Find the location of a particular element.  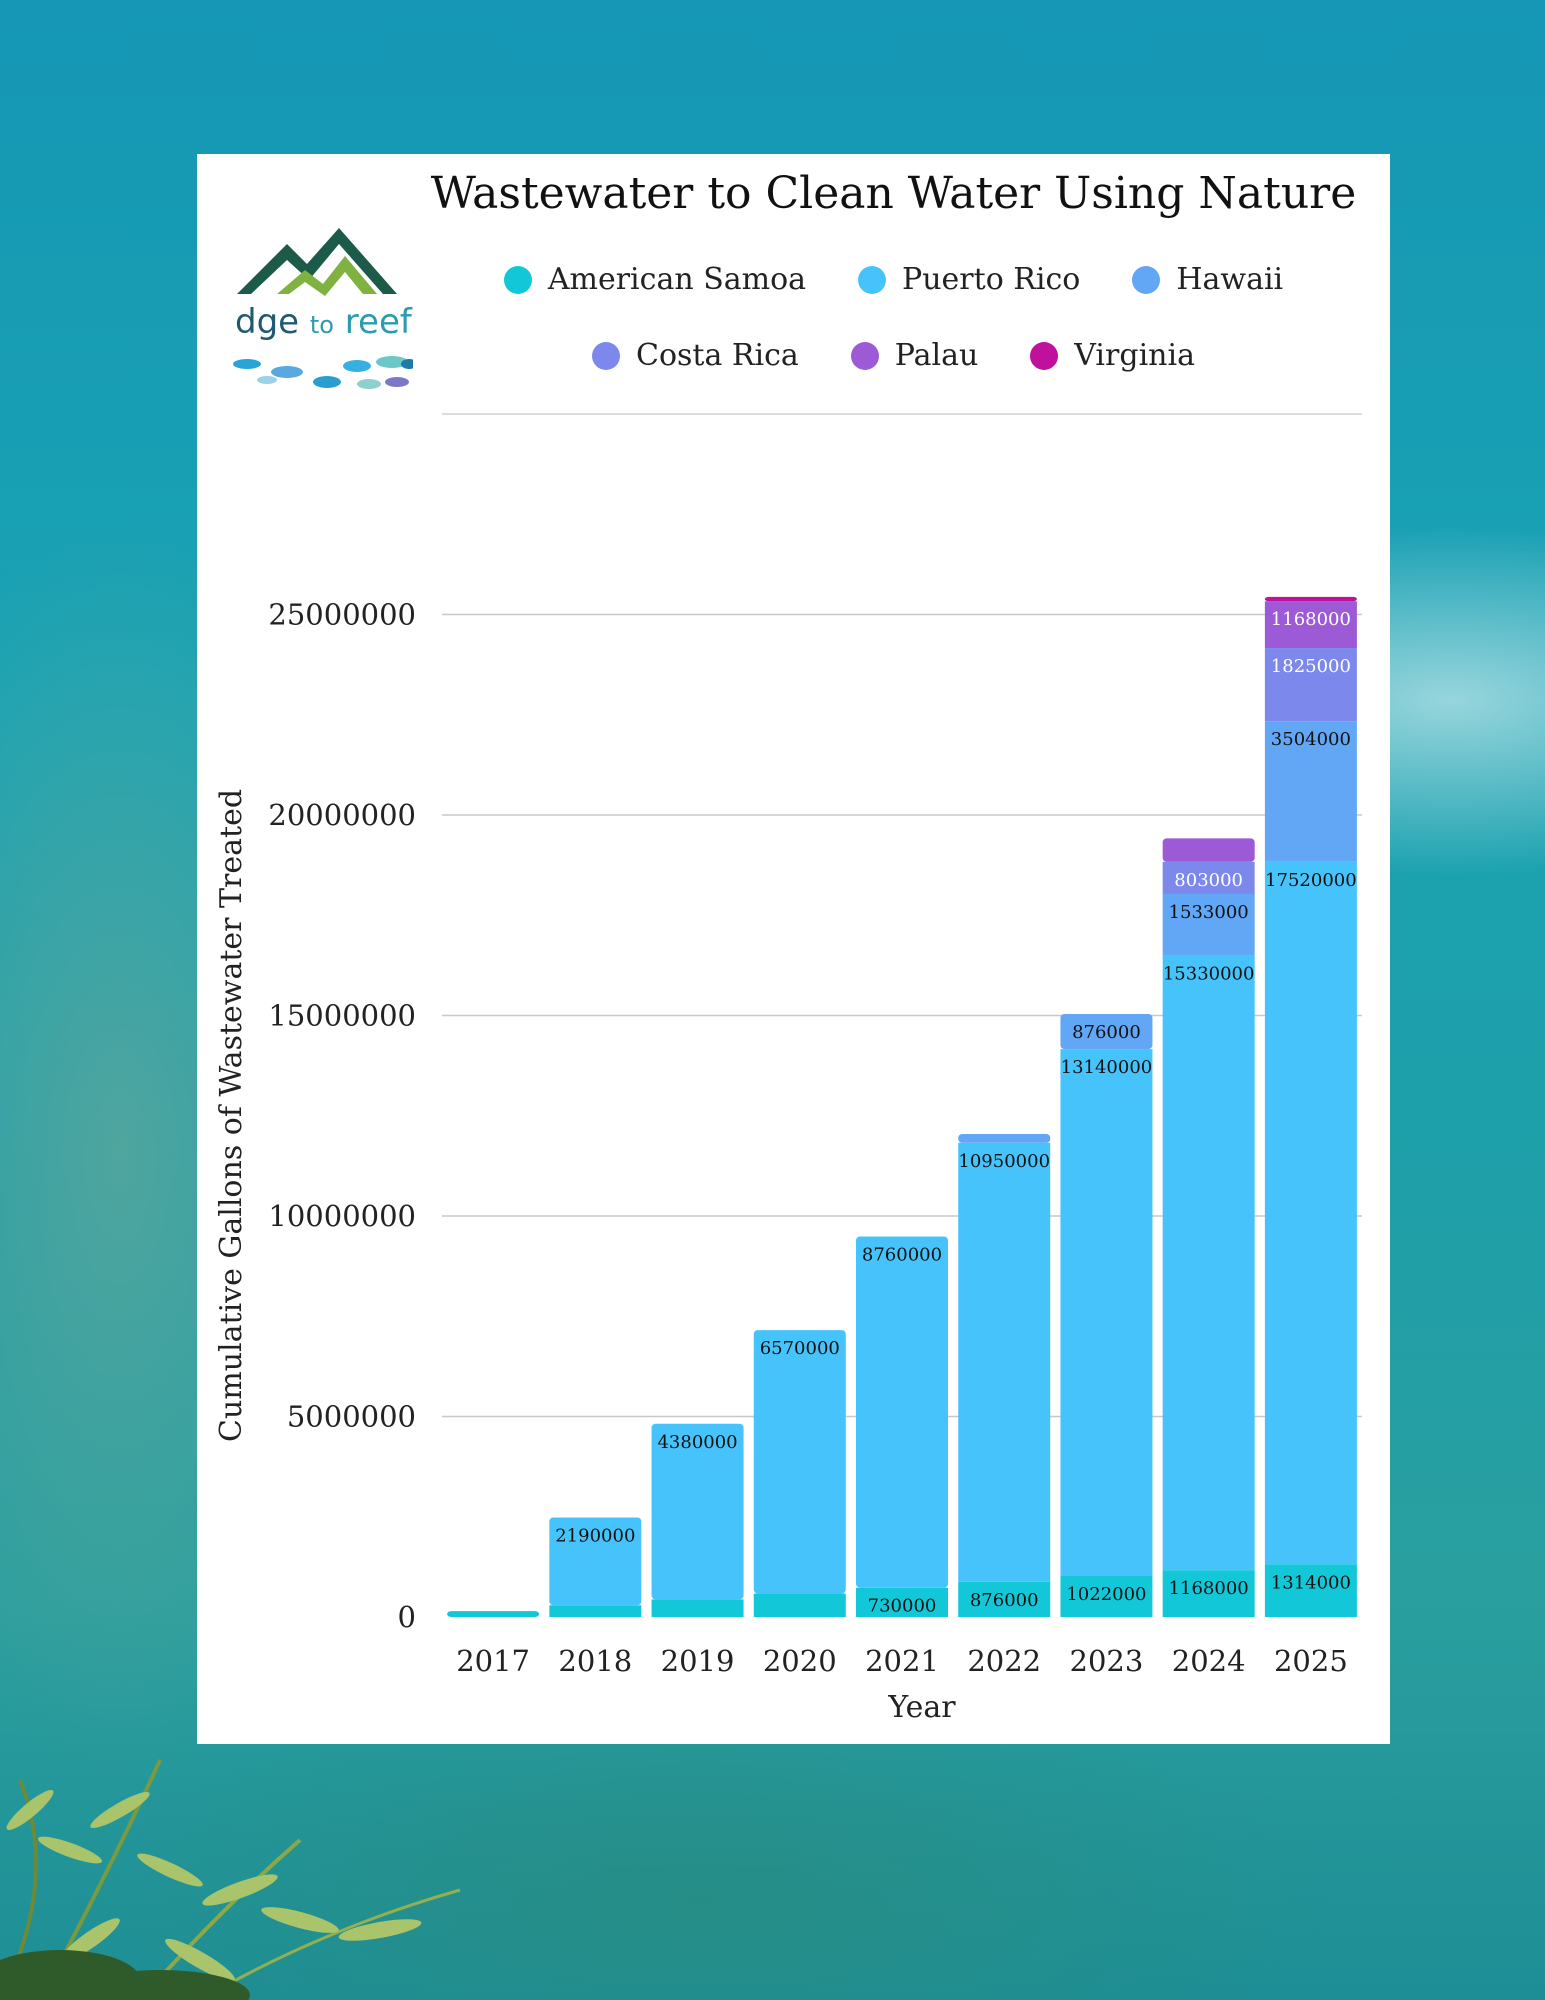

bar-american-samoa-2019 is located at coordinates (697, 1608).